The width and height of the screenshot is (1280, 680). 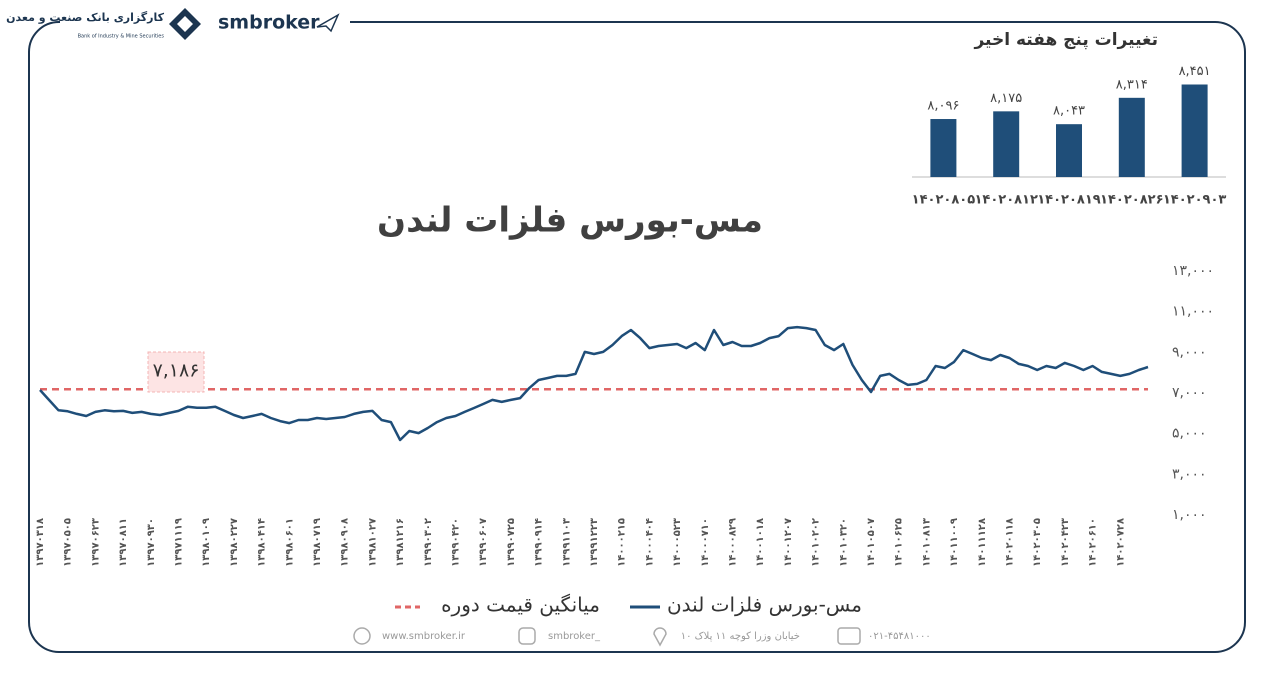 What do you see at coordinates (262, 542) in the screenshot?
I see `x-tick-label: ۱۳۹۸۰۴۱۴` at bounding box center [262, 542].